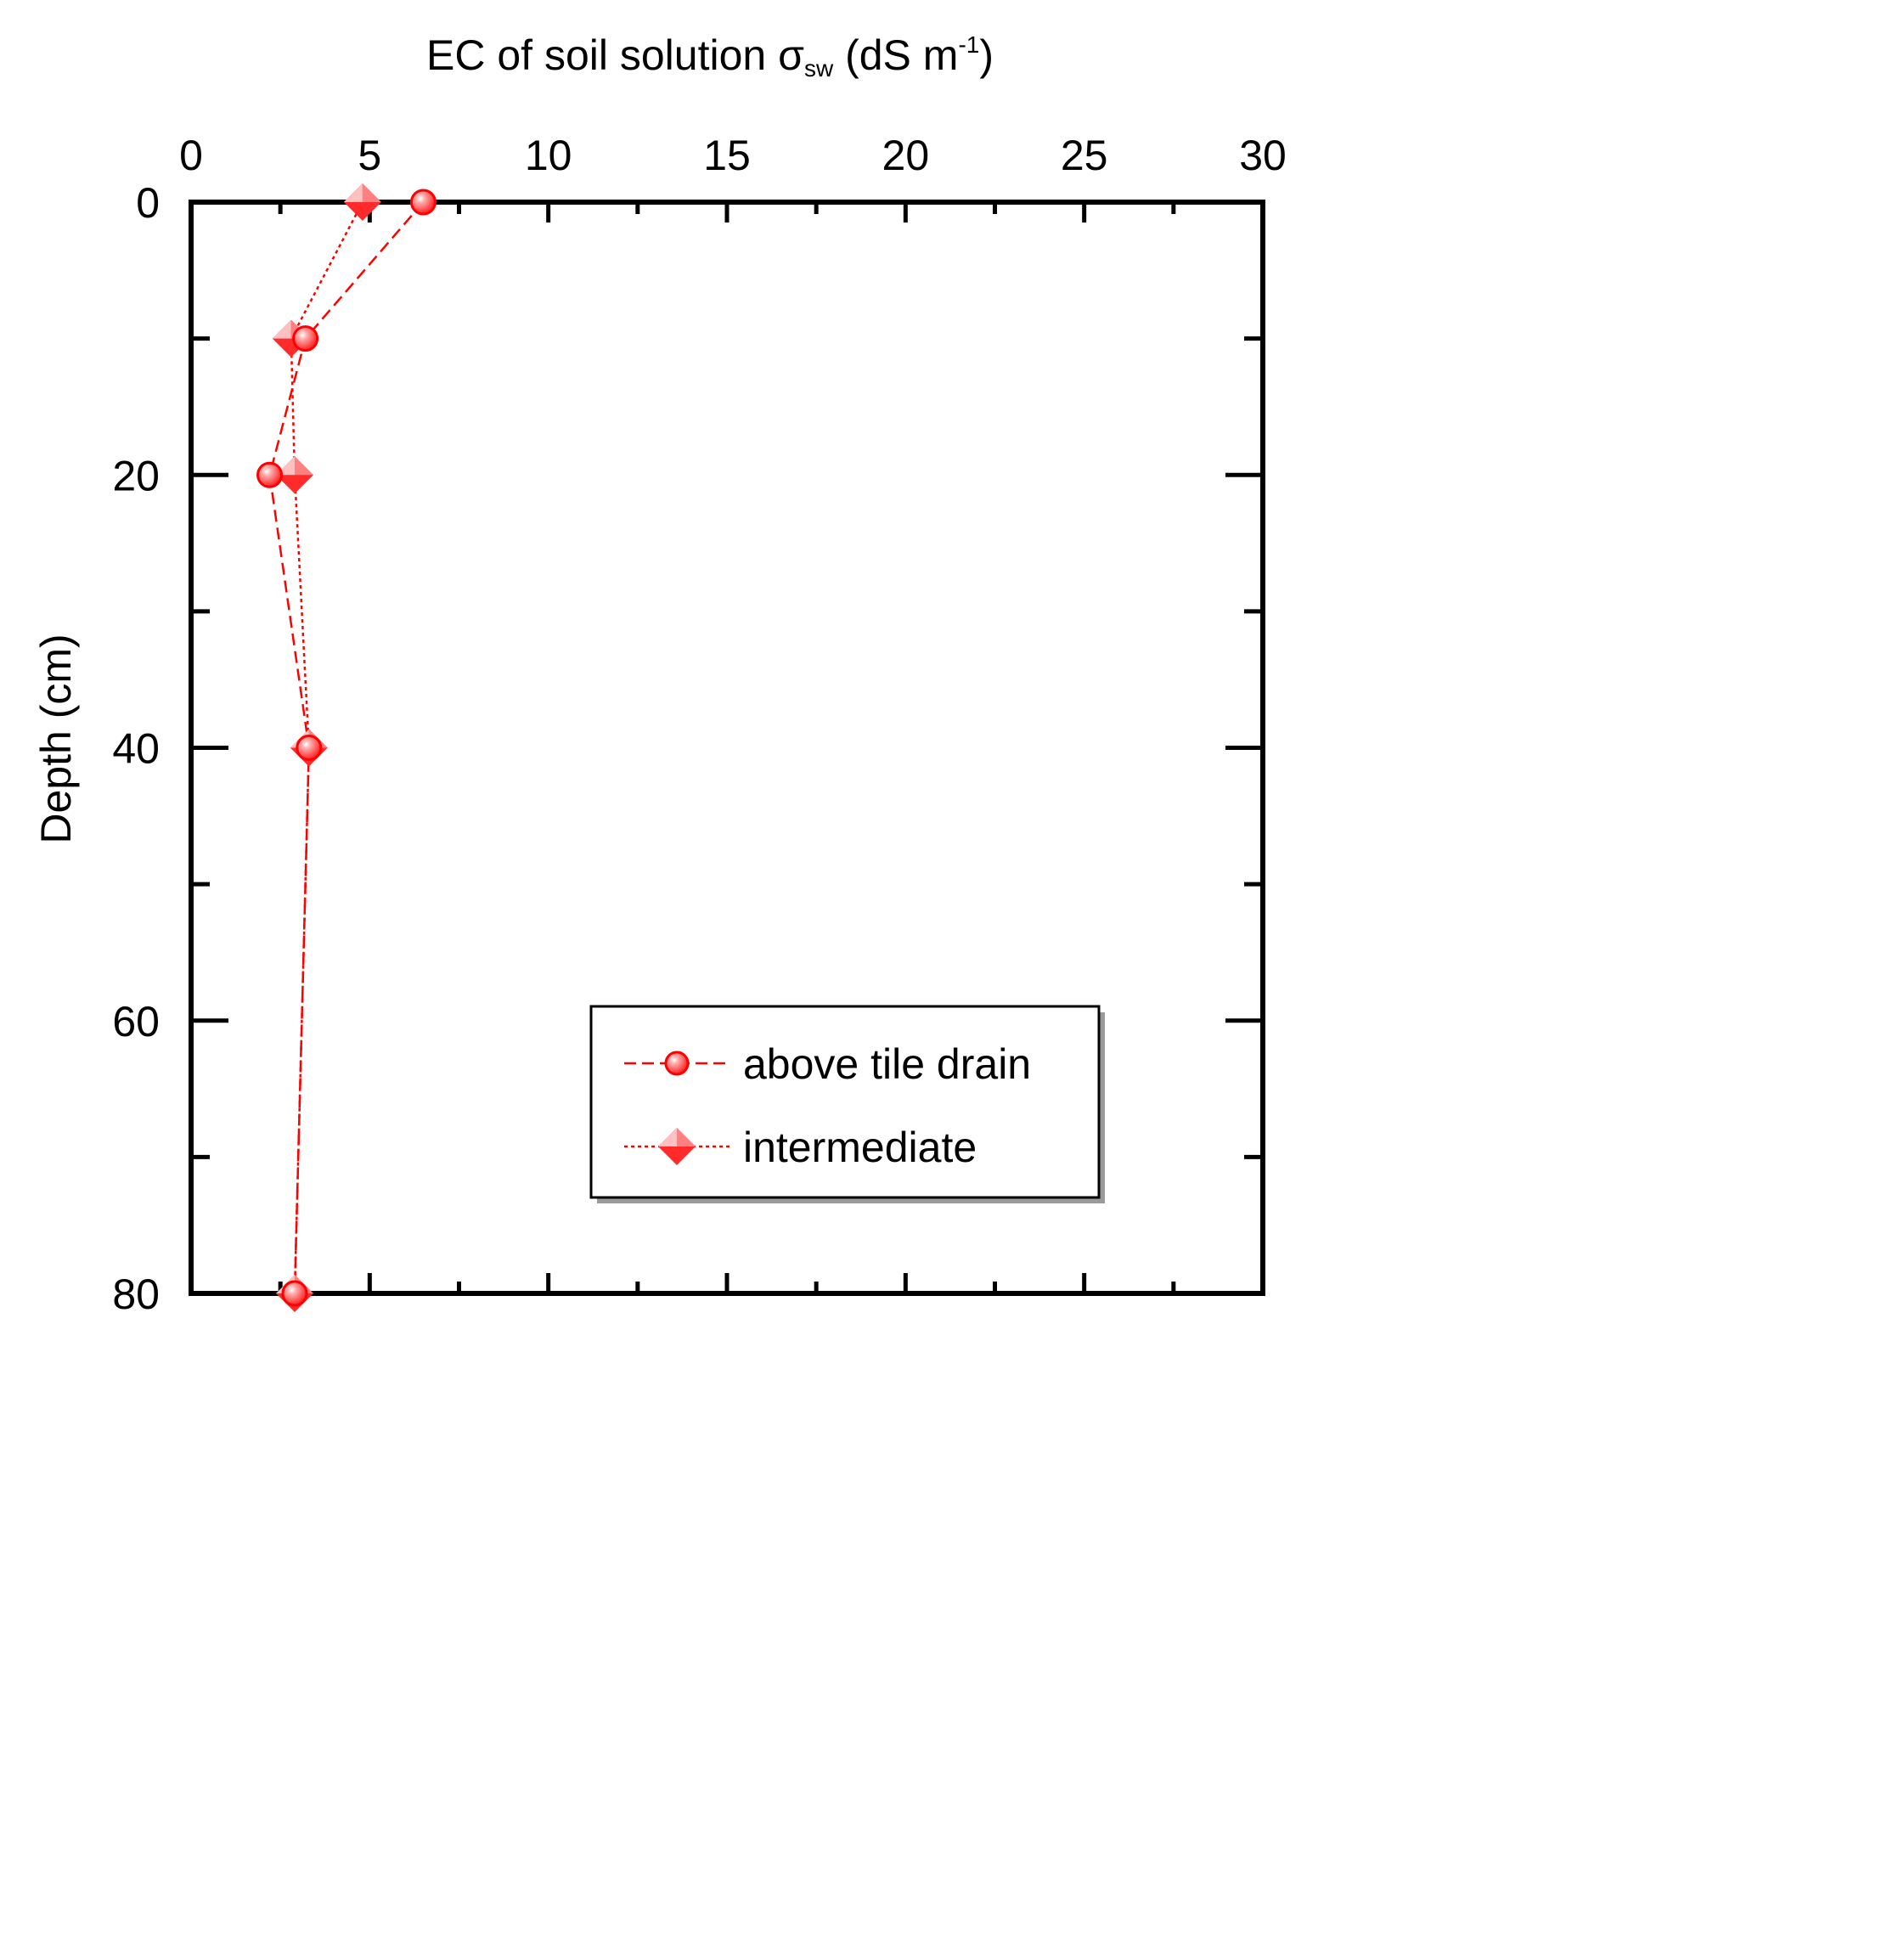  I want to click on y-tick-label: 40, so click(136, 749).